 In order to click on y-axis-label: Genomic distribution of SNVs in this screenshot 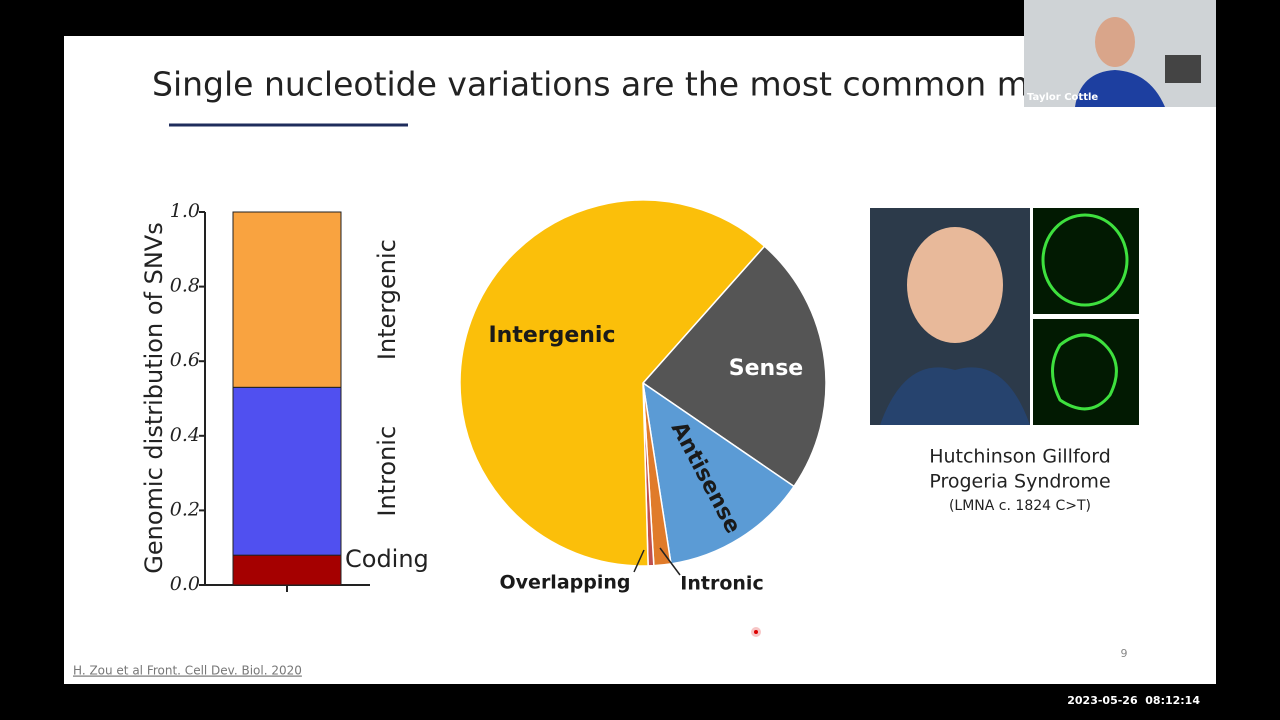, I will do `click(154, 397)`.